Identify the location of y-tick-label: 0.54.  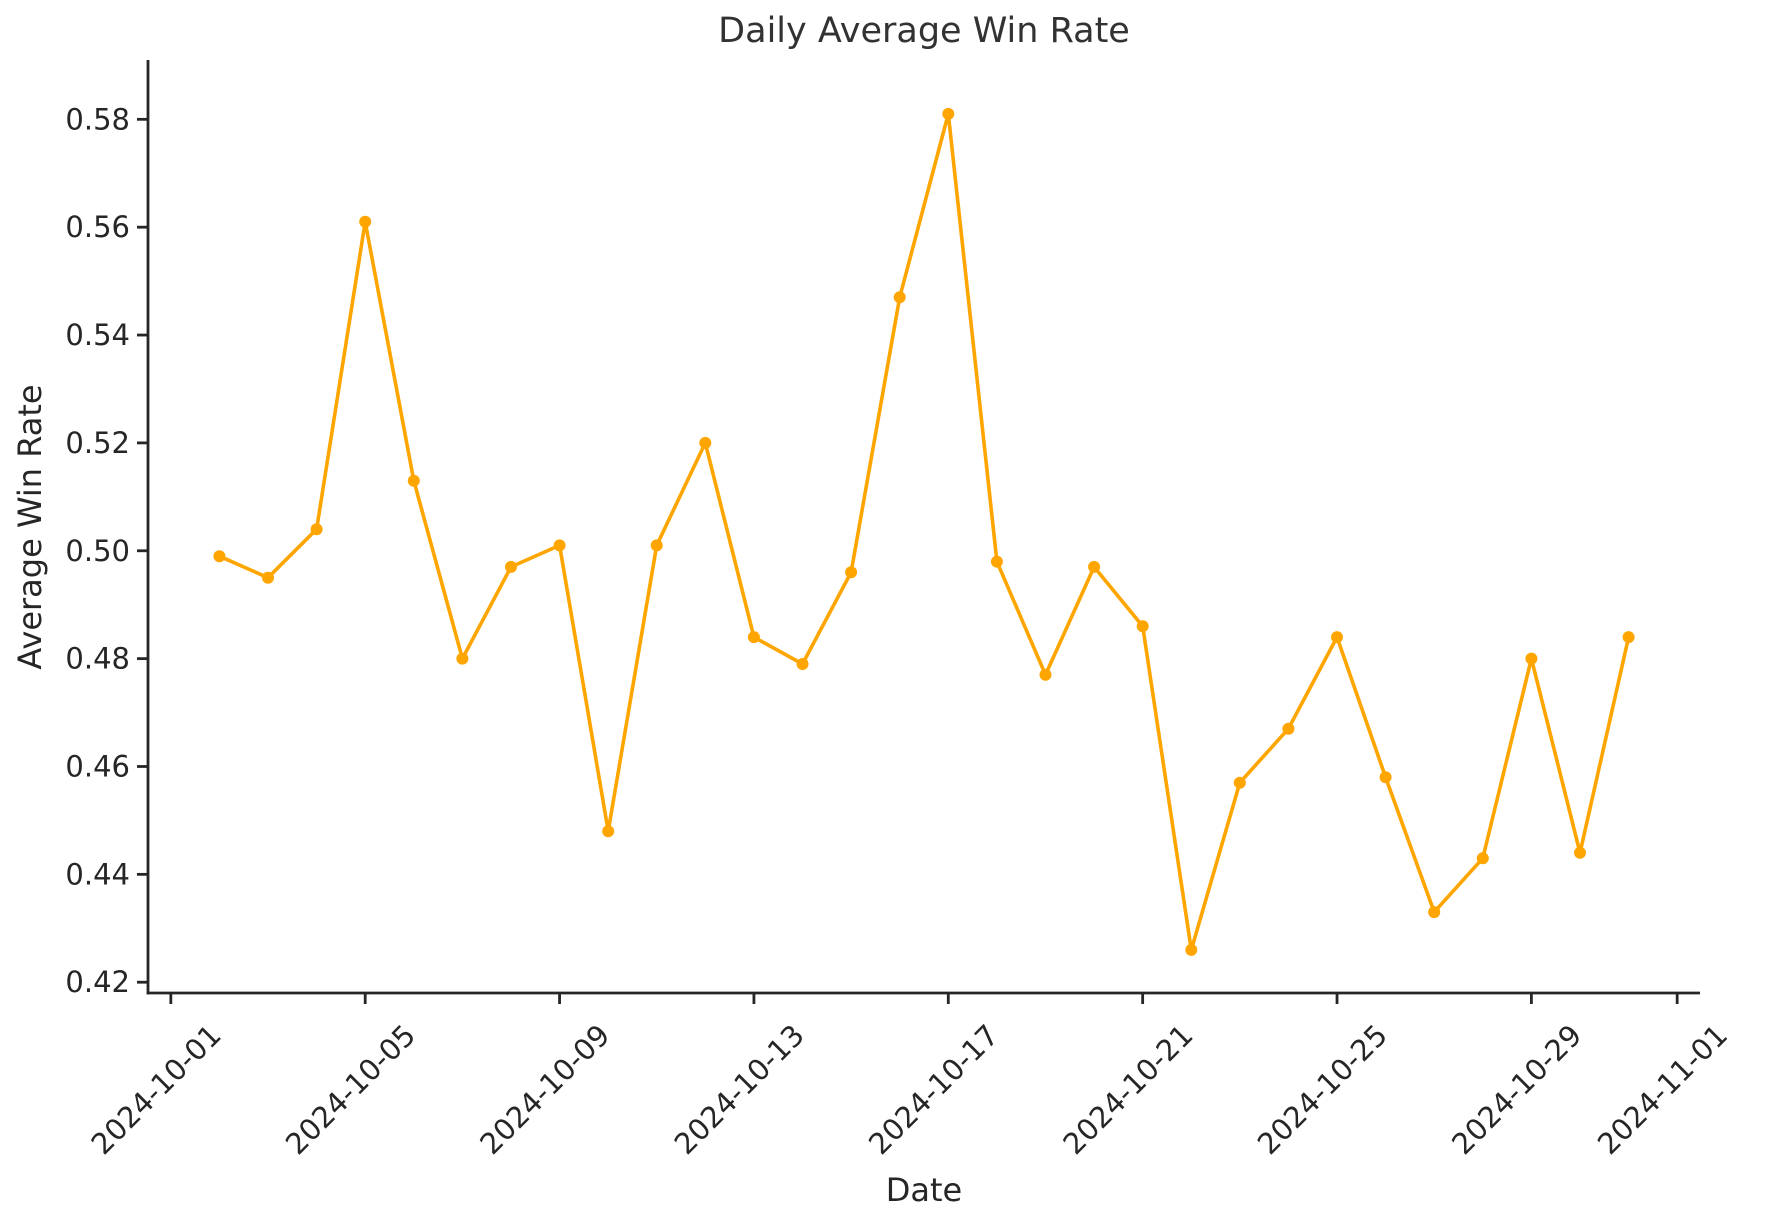
(97, 335).